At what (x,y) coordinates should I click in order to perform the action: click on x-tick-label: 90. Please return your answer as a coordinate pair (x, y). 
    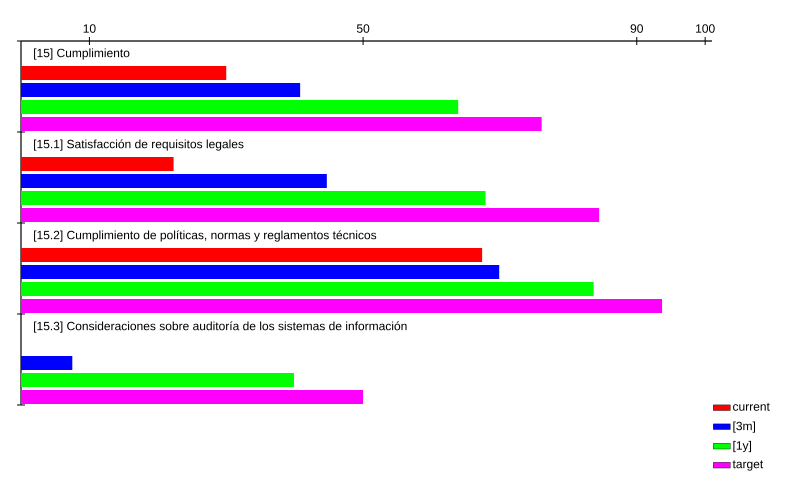
    Looking at the image, I should click on (636, 28).